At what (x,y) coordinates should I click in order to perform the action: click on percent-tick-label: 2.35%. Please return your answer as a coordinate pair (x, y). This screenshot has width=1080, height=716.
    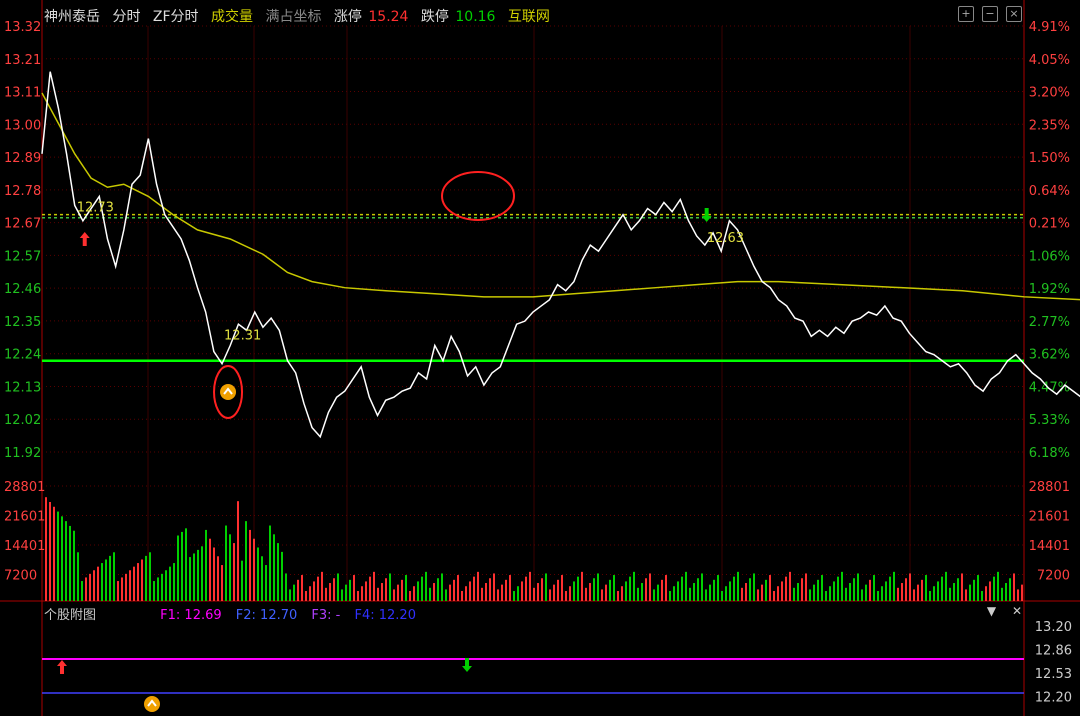
    Looking at the image, I should click on (1049, 125).